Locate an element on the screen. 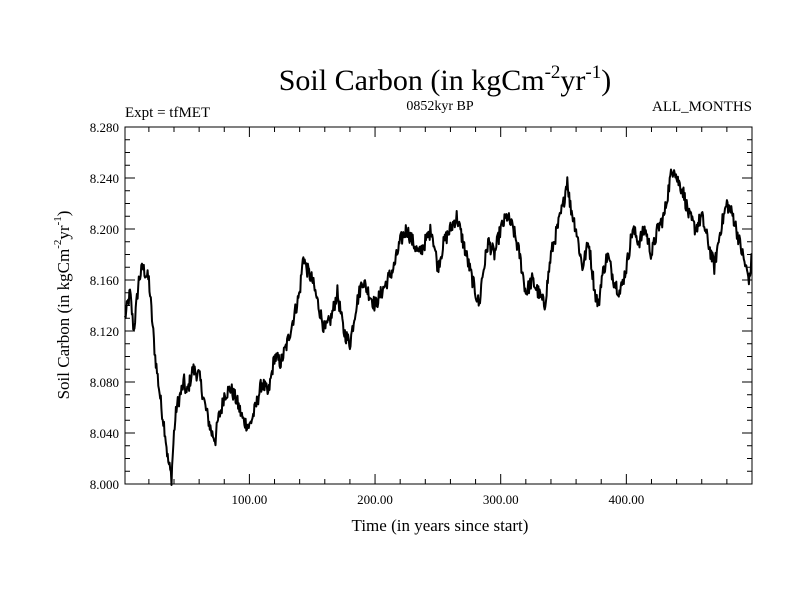 Image resolution: width=800 pixels, height=600 pixels. title-sup1: -2 is located at coordinates (553, 72).